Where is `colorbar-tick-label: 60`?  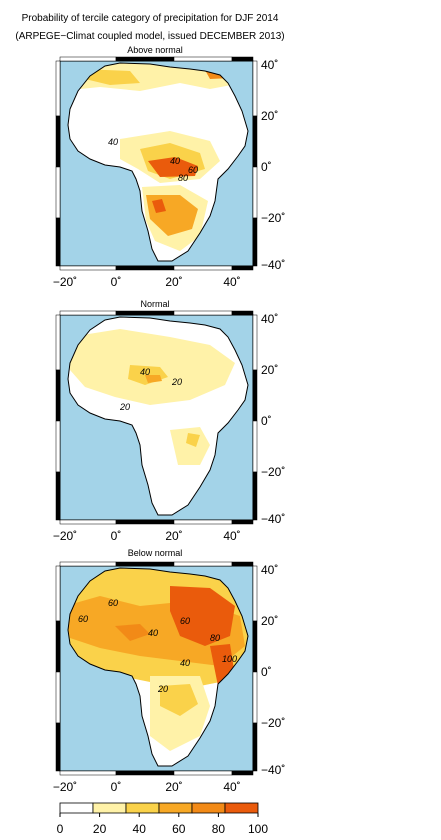 colorbar-tick-label: 60 is located at coordinates (179, 829).